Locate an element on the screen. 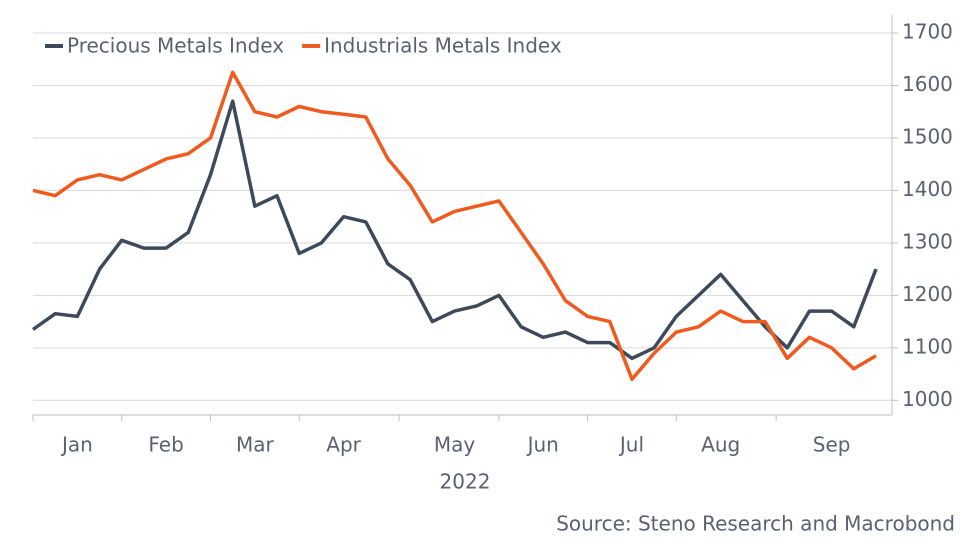  source-note: Source: Steno Research and Macrobond is located at coordinates (755, 524).